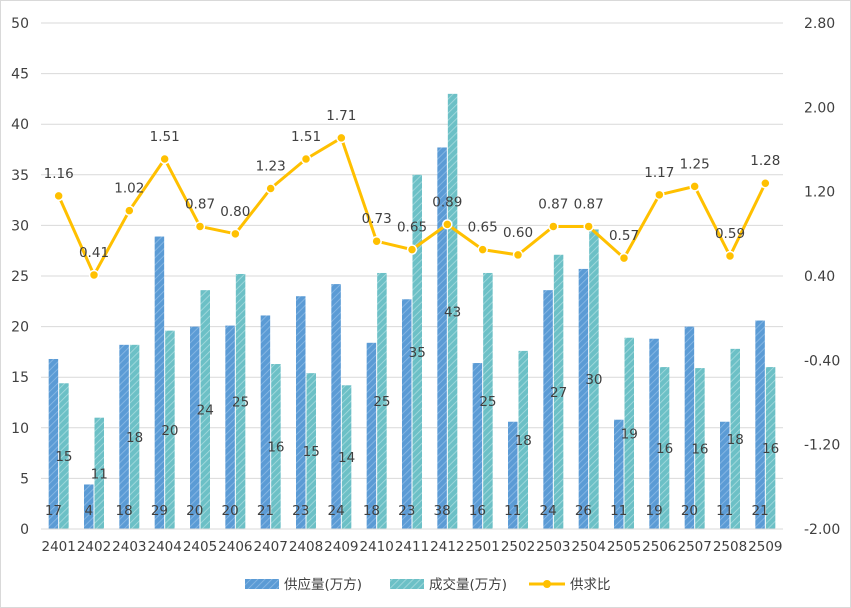 This screenshot has height=608, width=851. What do you see at coordinates (20, 125) in the screenshot?
I see `left-tick-label: 40` at bounding box center [20, 125].